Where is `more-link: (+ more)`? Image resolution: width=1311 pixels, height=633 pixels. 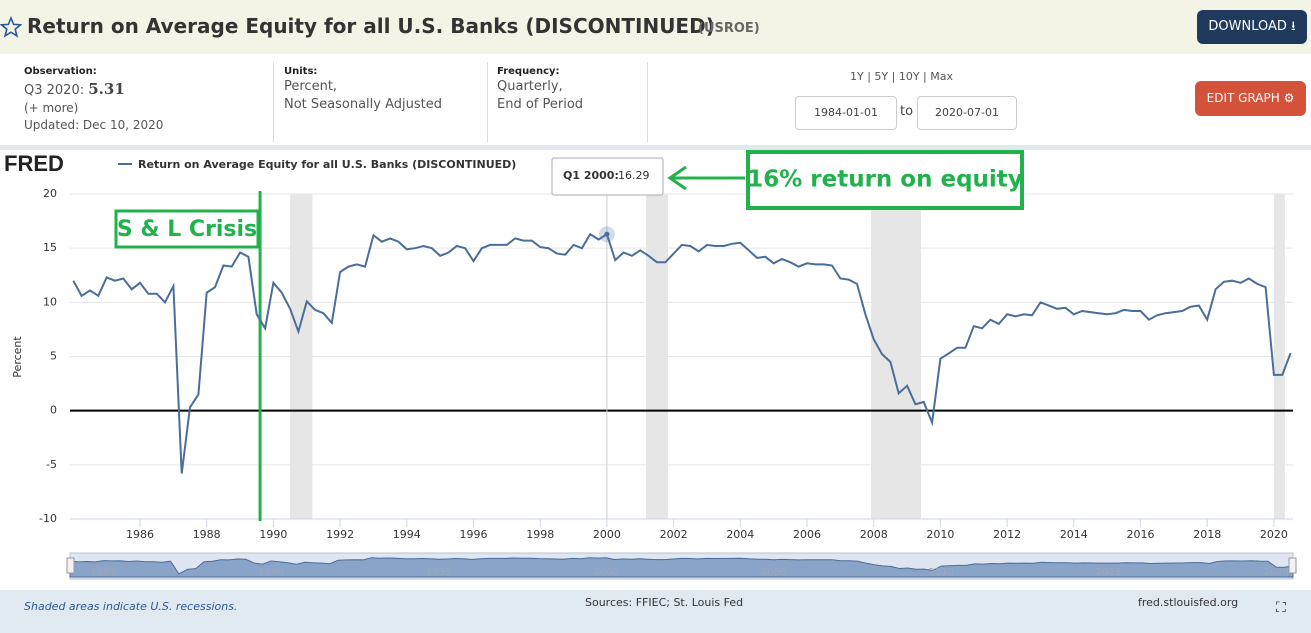
more-link: (+ more) is located at coordinates (51, 108).